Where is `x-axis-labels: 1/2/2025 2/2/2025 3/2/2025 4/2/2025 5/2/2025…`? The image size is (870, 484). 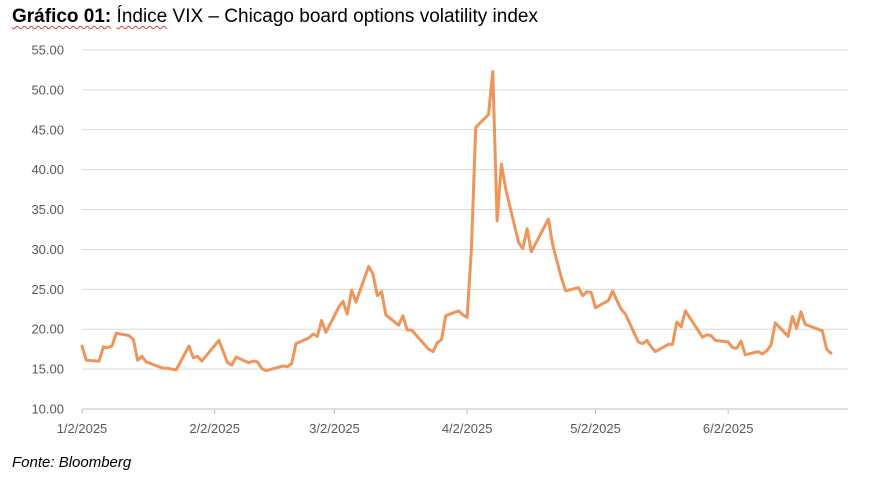
x-axis-labels: 1/2/2025 2/2/2025 3/2/2025 4/2/2025 5/2/2025… is located at coordinates (405, 428).